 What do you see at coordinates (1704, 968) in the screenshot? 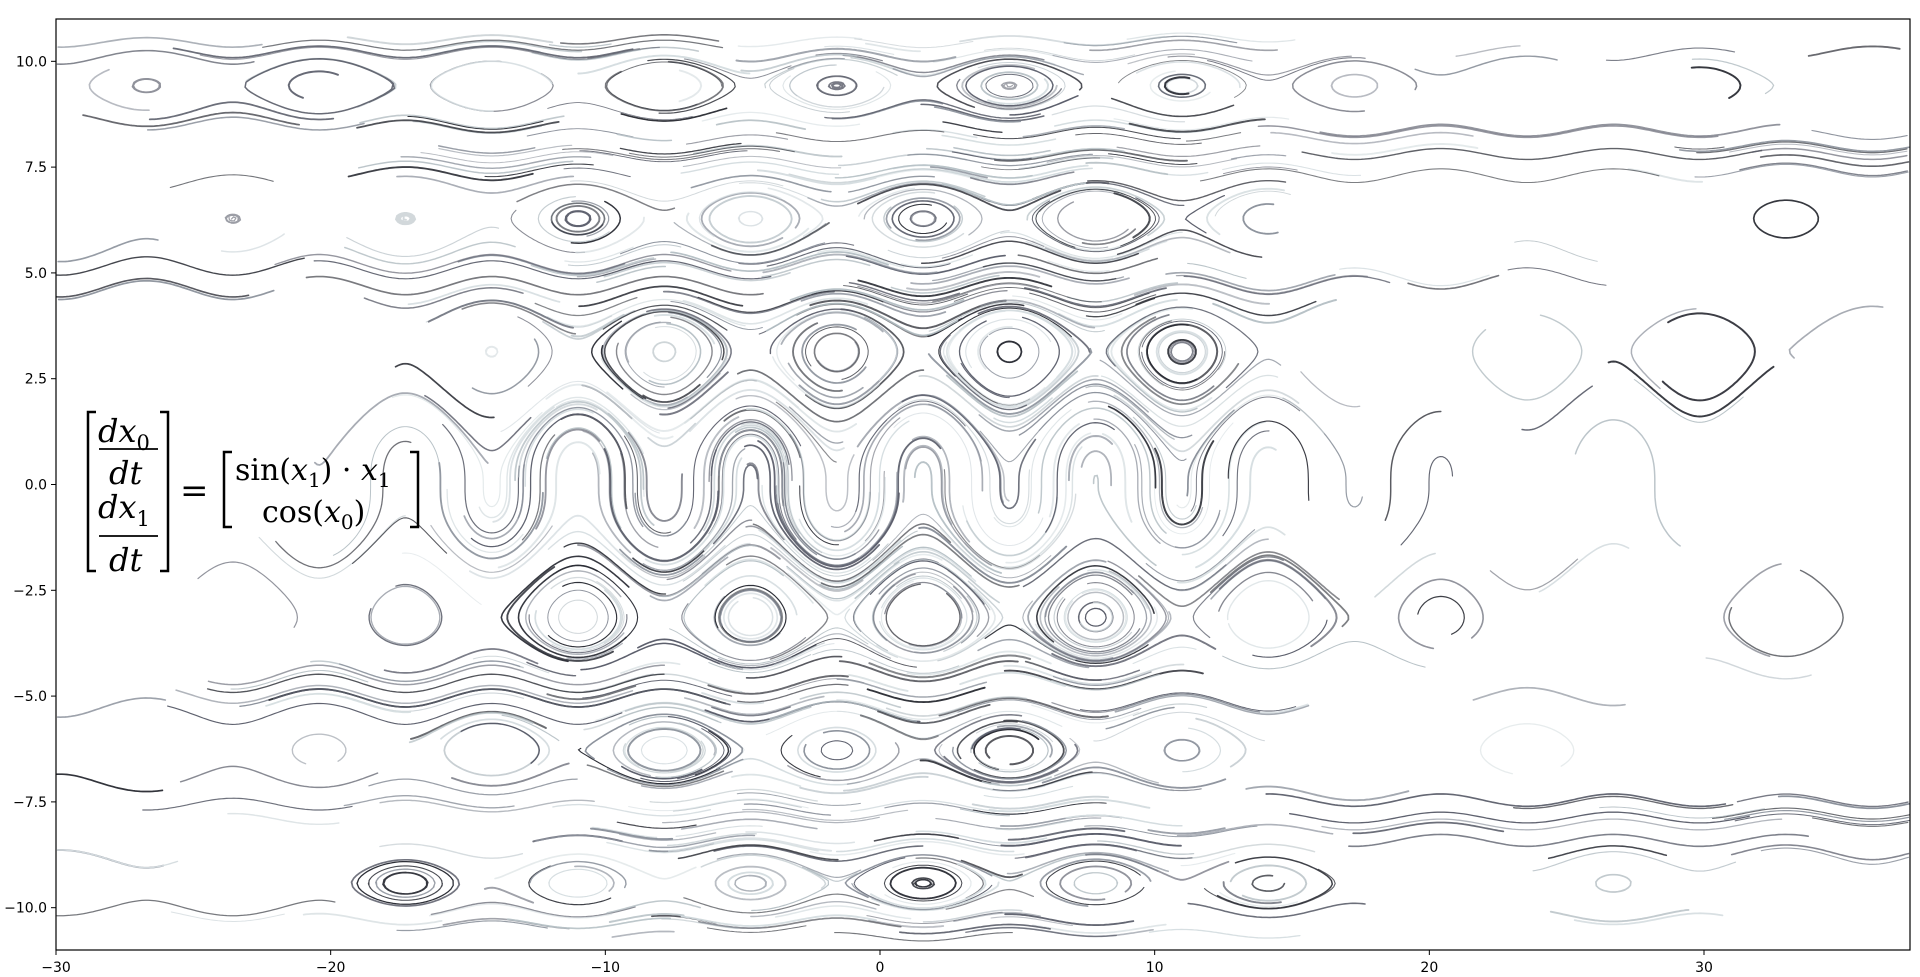
I see `x-tick-label: 30` at bounding box center [1704, 968].